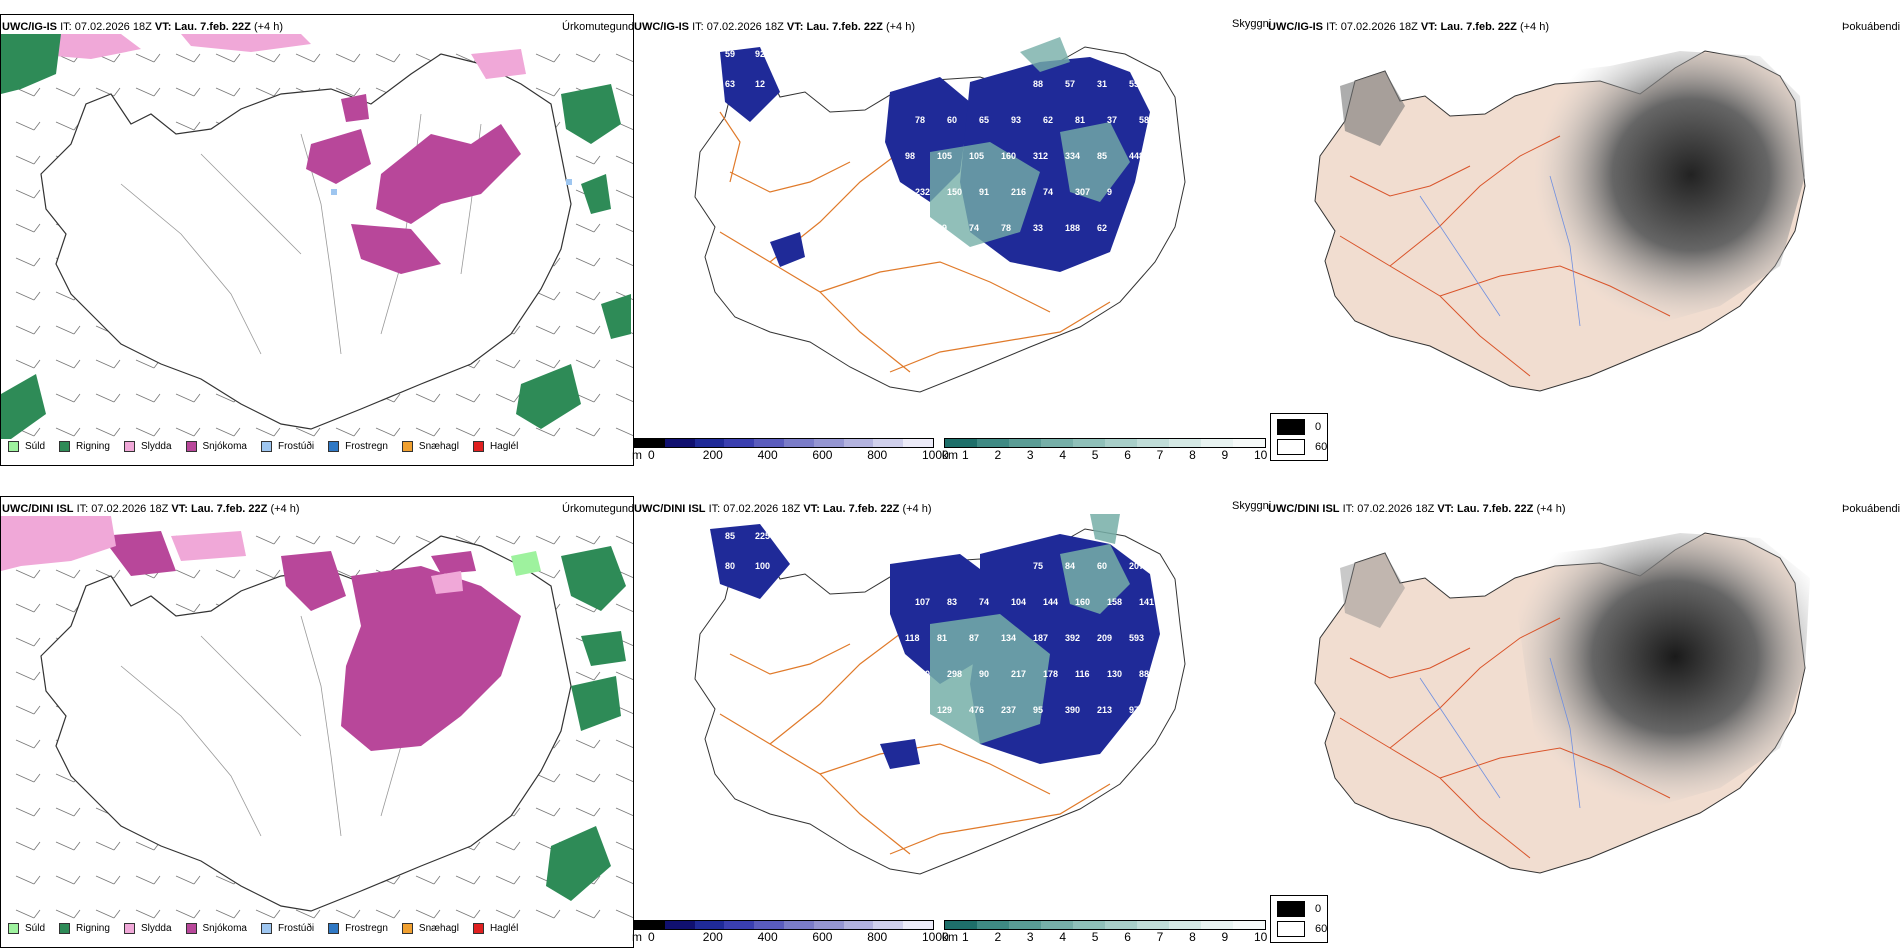  What do you see at coordinates (712, 937) in the screenshot?
I see `colorbar-tick: 200` at bounding box center [712, 937].